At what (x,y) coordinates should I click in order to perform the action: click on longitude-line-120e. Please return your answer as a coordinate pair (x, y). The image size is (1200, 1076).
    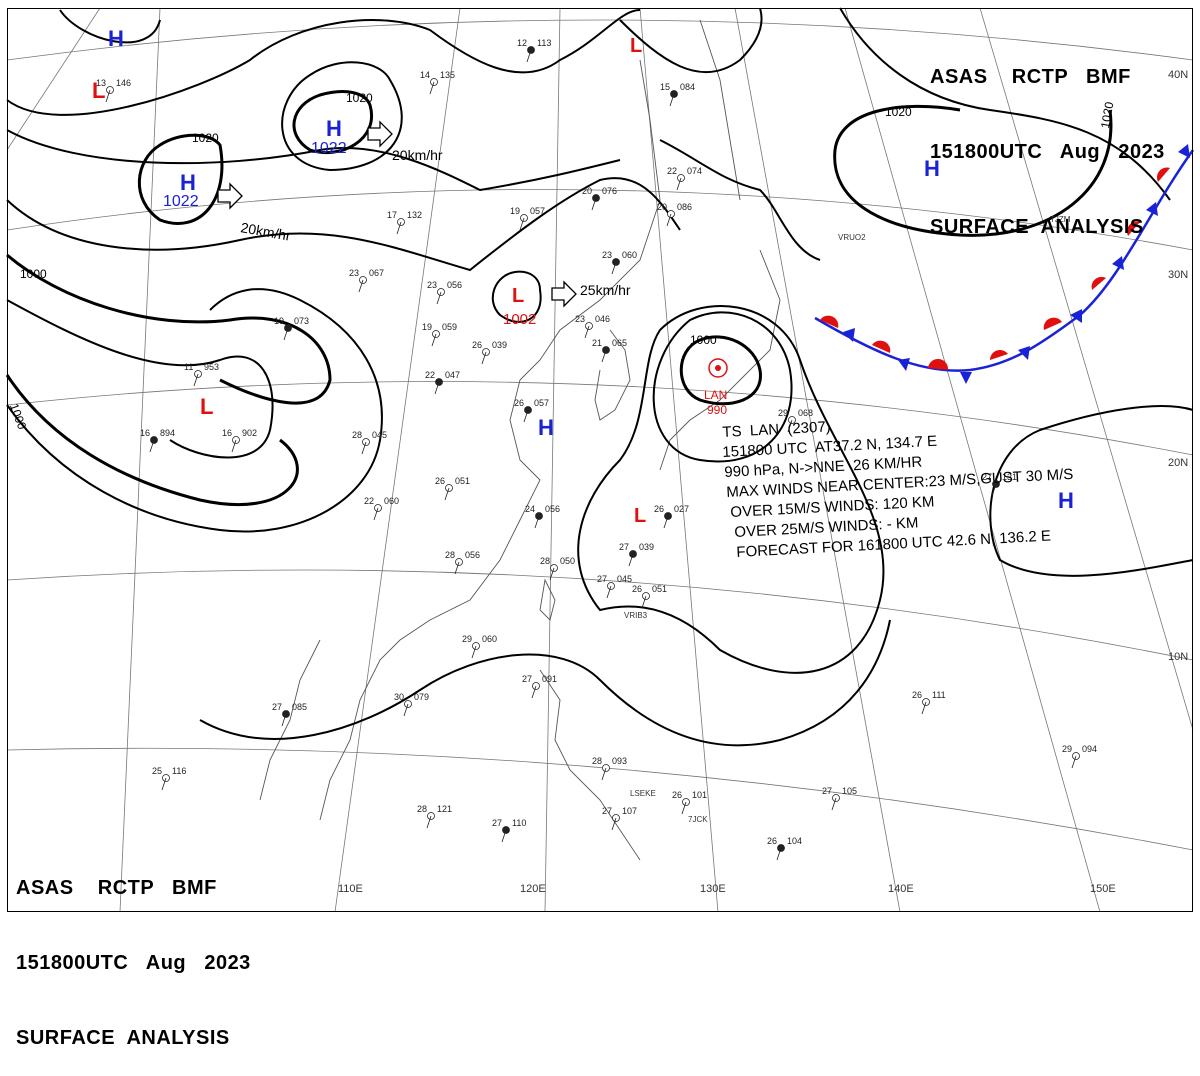
    Looking at the image, I should click on (552, 460).